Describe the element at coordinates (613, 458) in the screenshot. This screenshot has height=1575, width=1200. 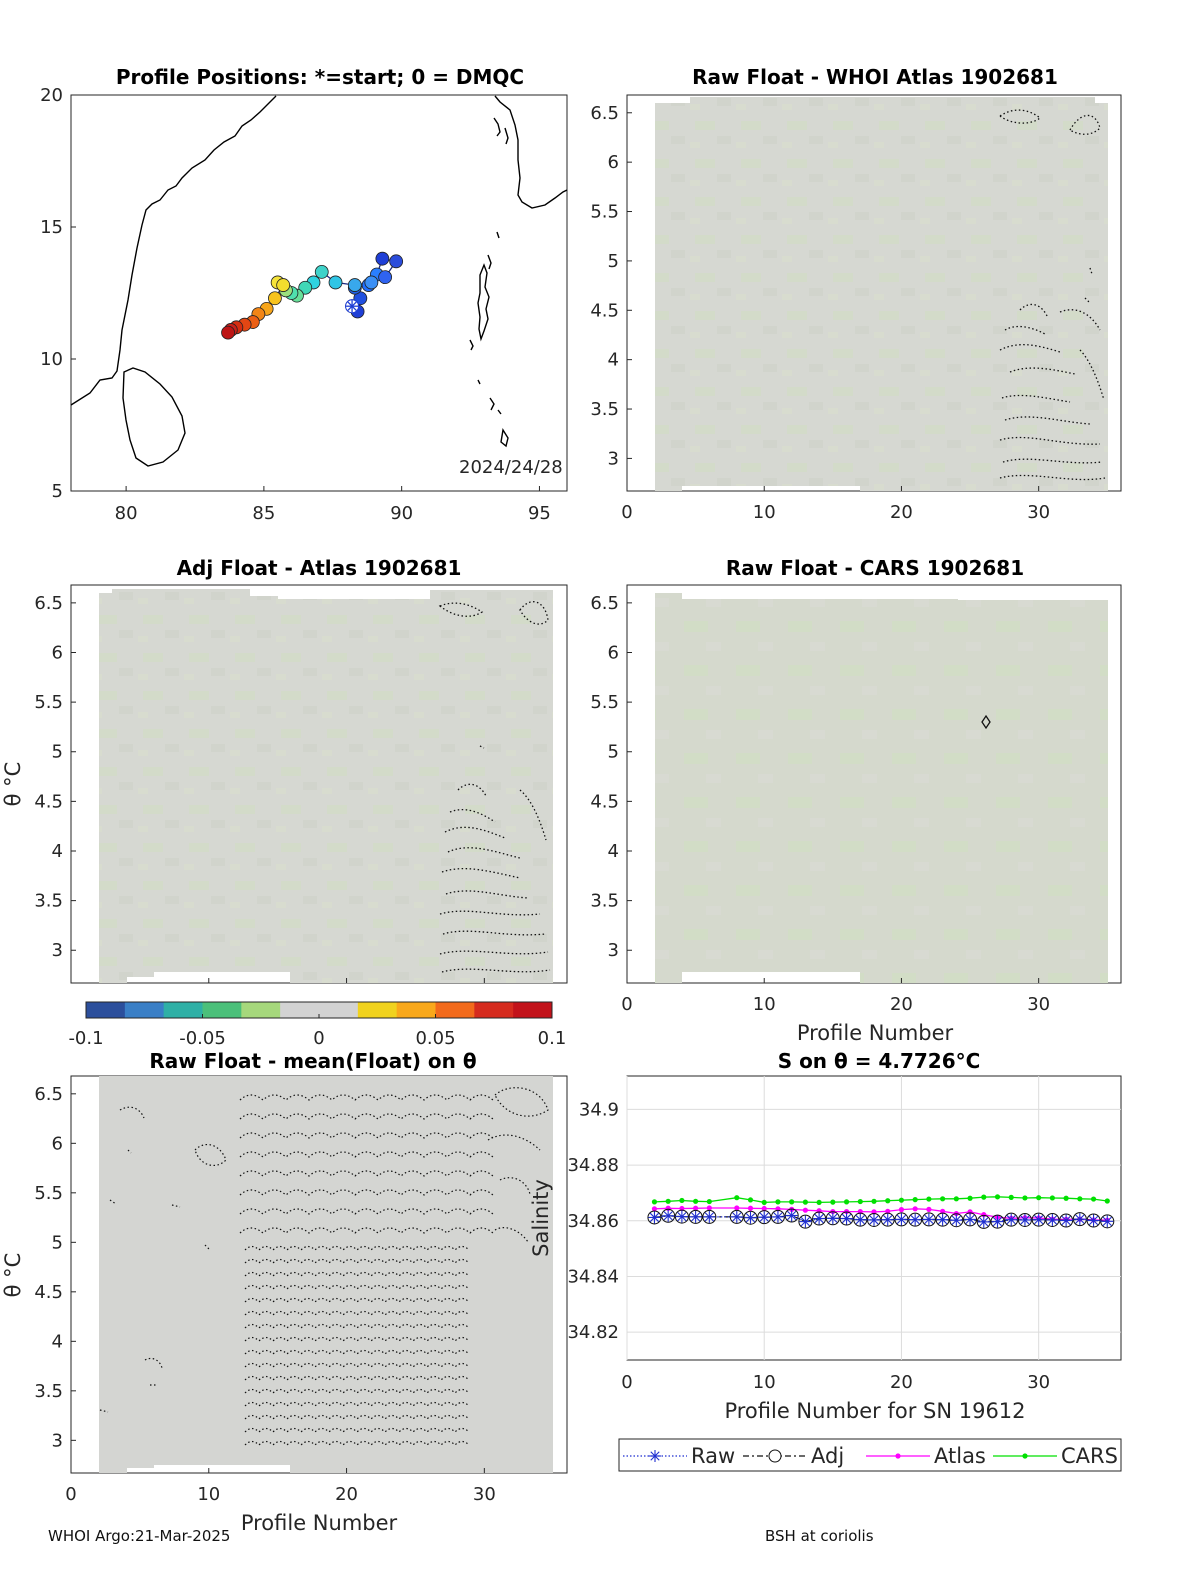
I see `raw-atlas-ytick-label: 3` at that location.